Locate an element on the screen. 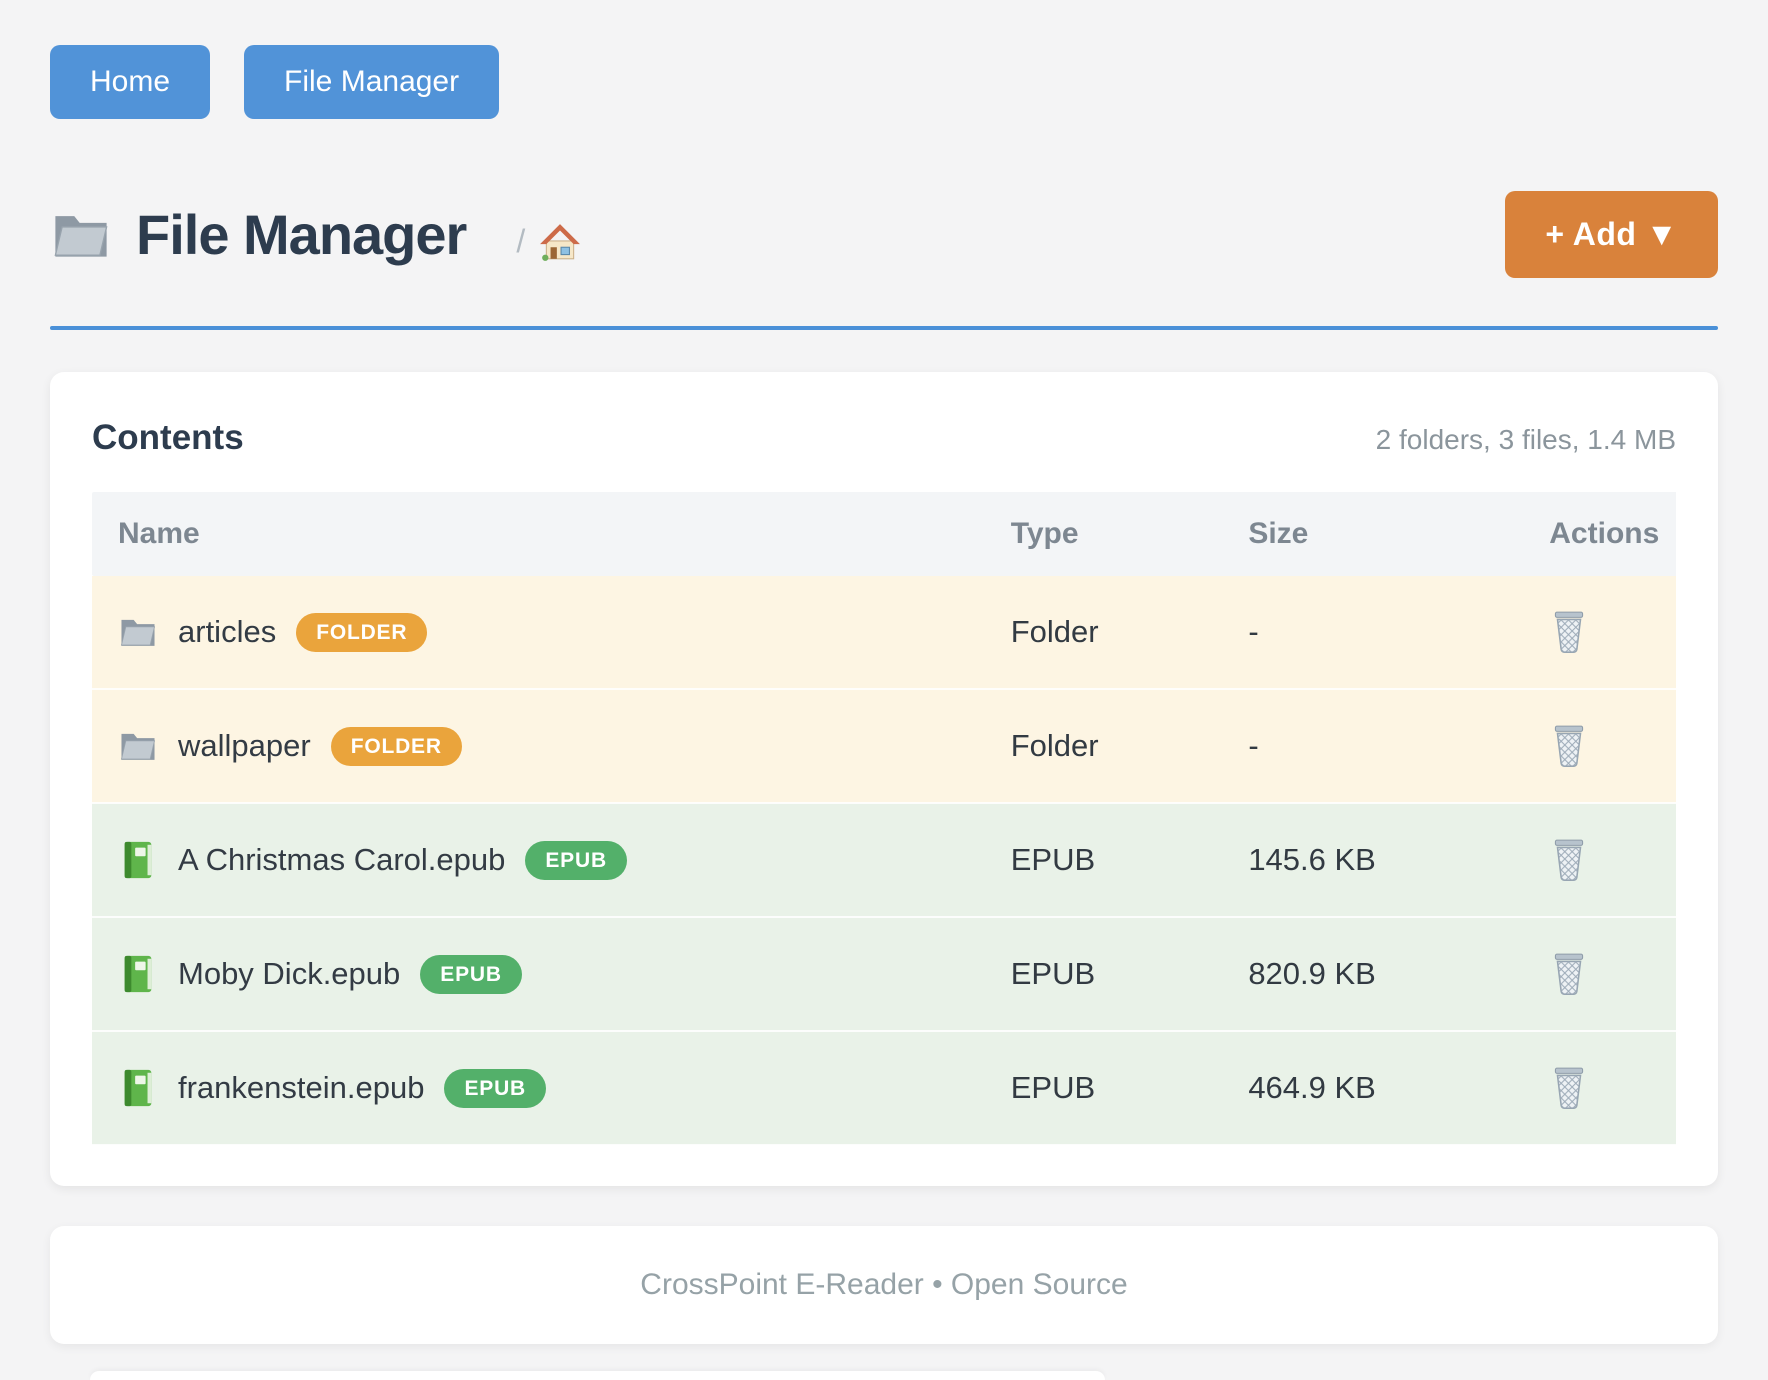 Image resolution: width=1768 pixels, height=1380 pixels. column-header-size: Size is located at coordinates (1399, 534).